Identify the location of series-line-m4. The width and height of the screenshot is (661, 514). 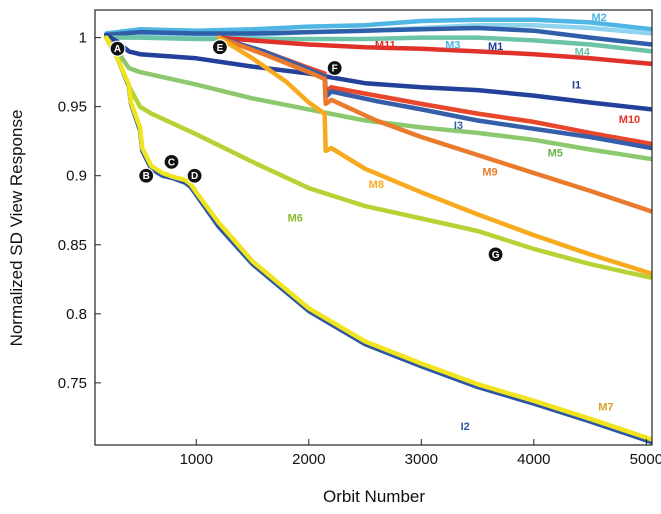
(378, 44).